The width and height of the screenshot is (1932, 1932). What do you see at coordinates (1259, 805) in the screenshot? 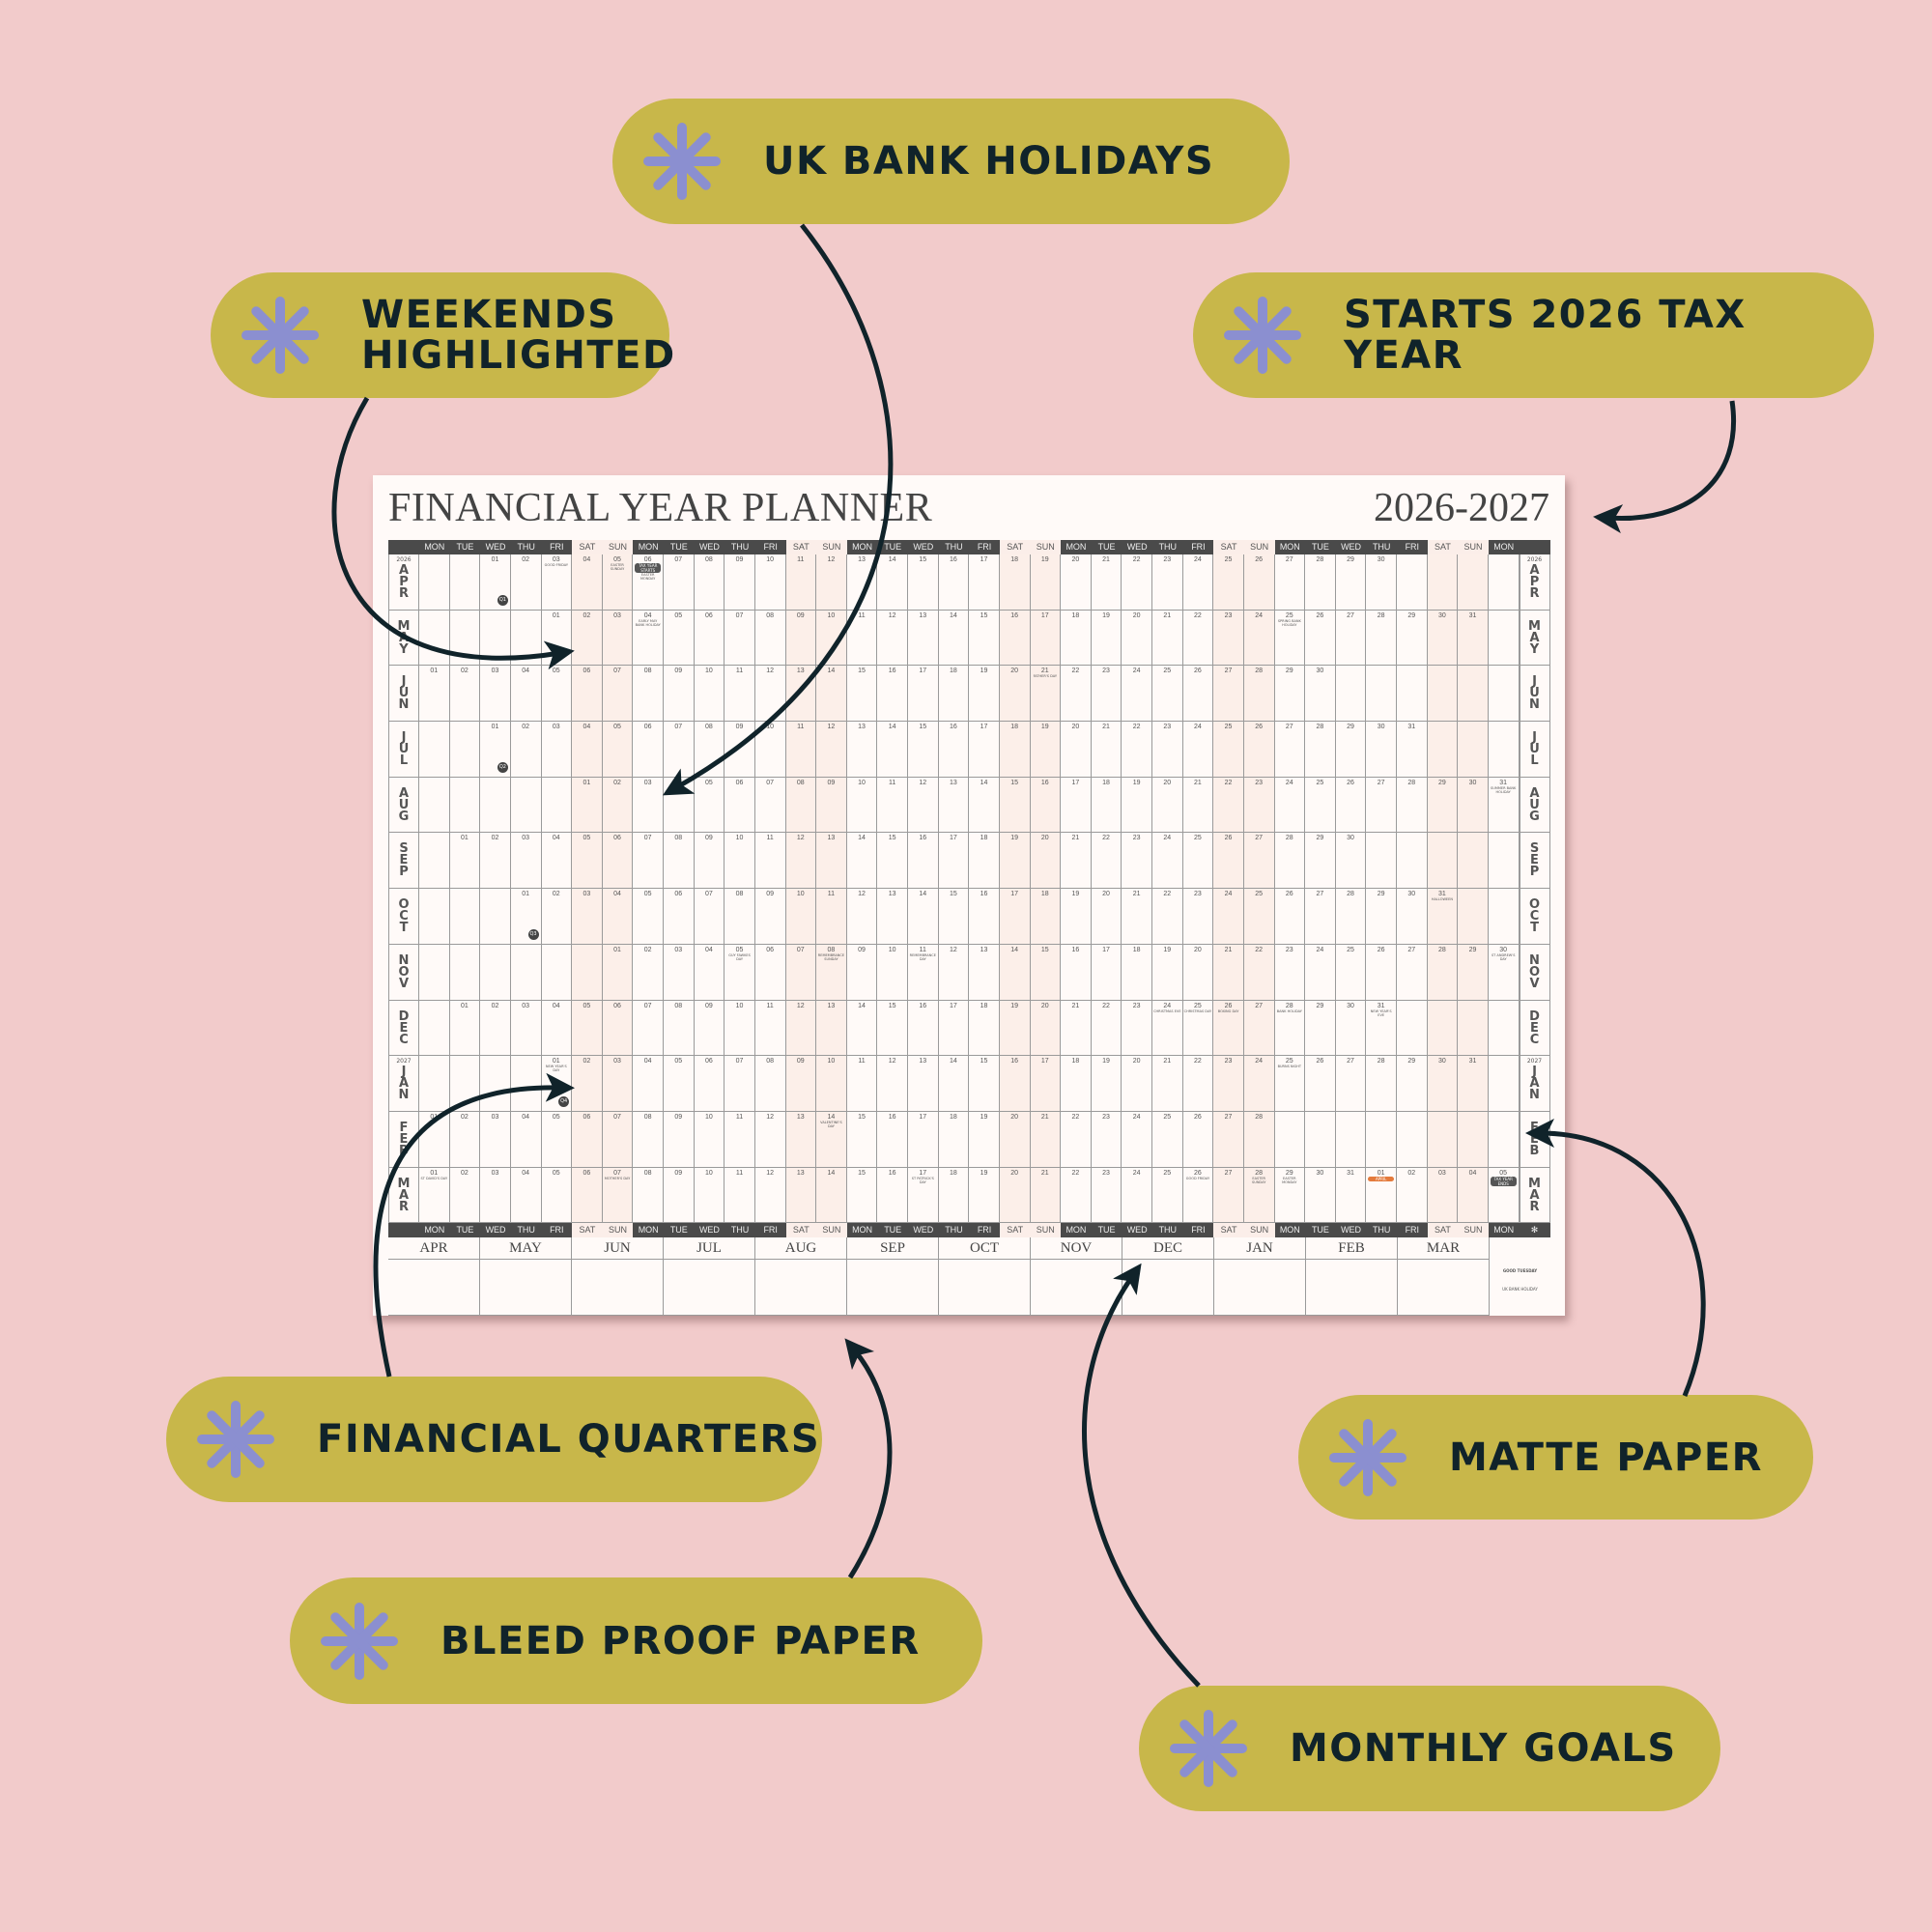
I see `day-cell: 23` at bounding box center [1259, 805].